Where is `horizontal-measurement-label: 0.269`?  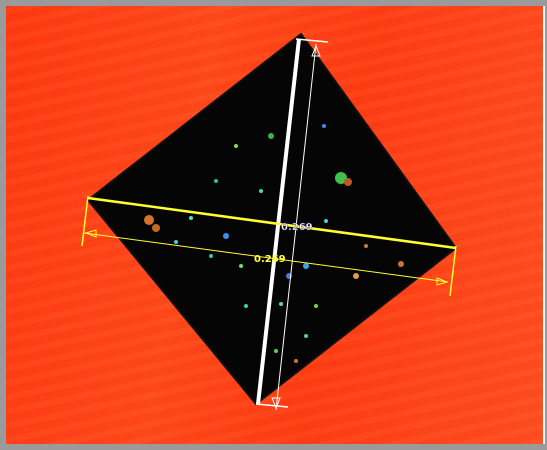 horizontal-measurement-label: 0.269 is located at coordinates (270, 259).